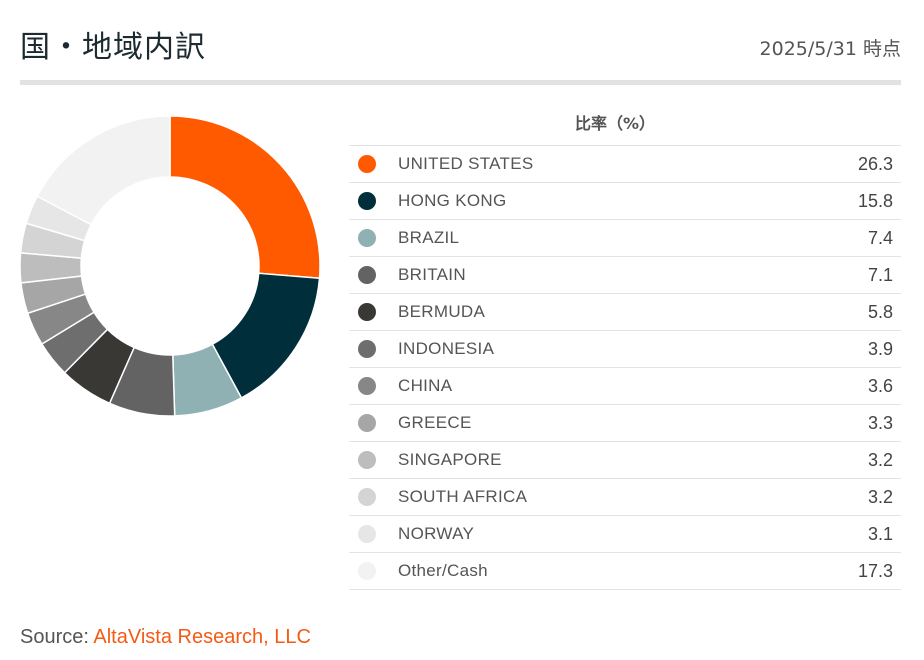  I want to click on as-of-date: 2025/5/31 時点, so click(830, 49).